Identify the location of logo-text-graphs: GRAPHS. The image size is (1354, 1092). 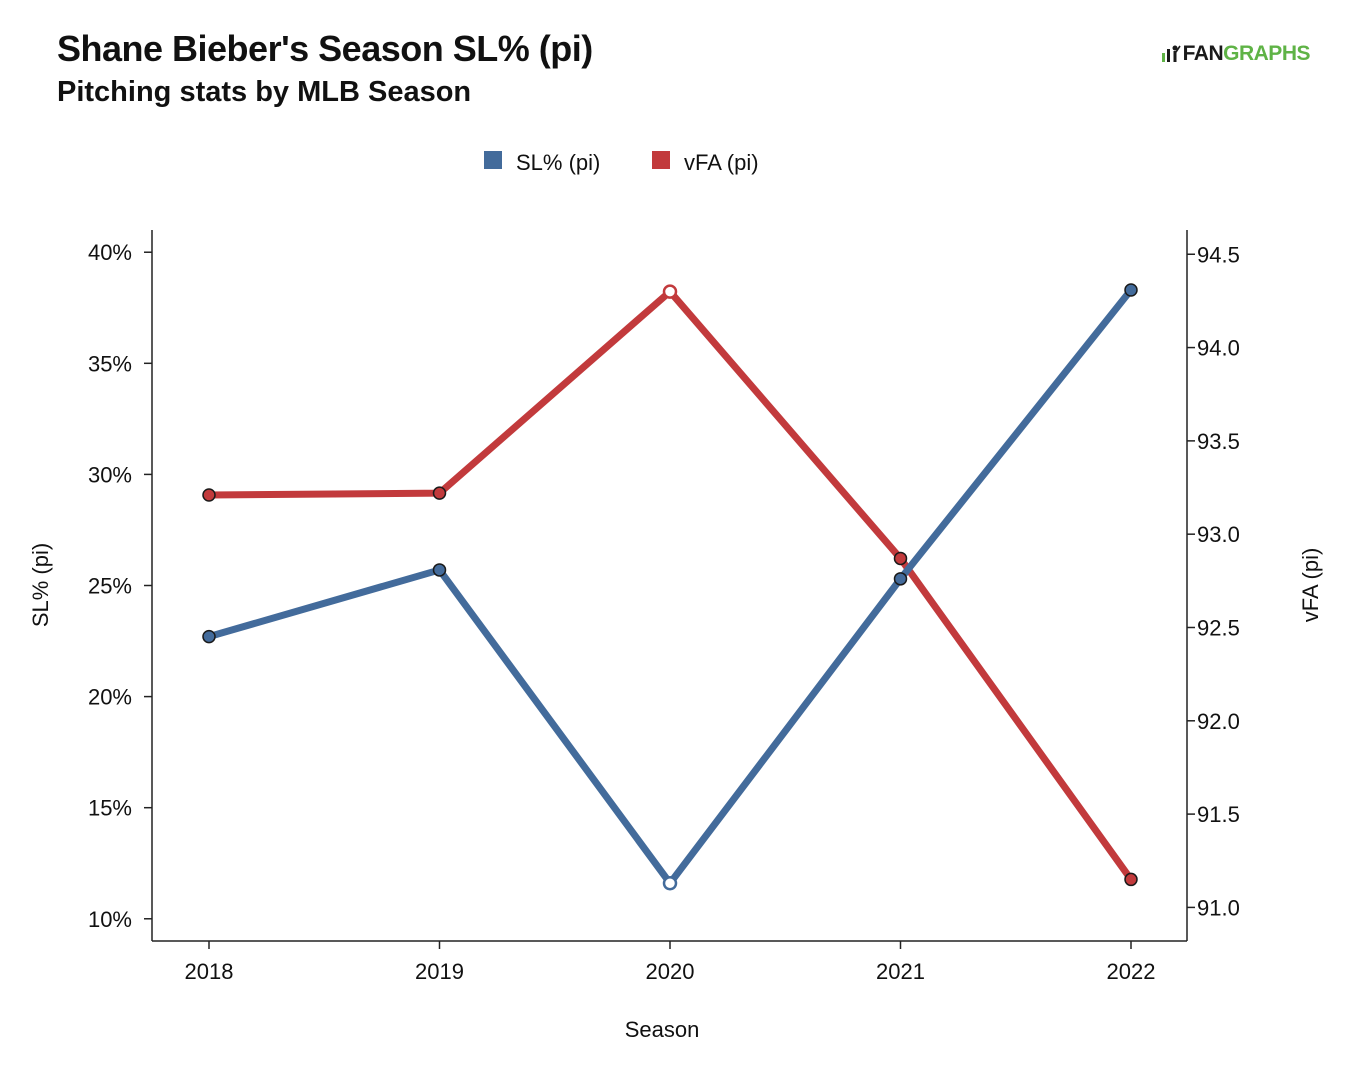
(1266, 53).